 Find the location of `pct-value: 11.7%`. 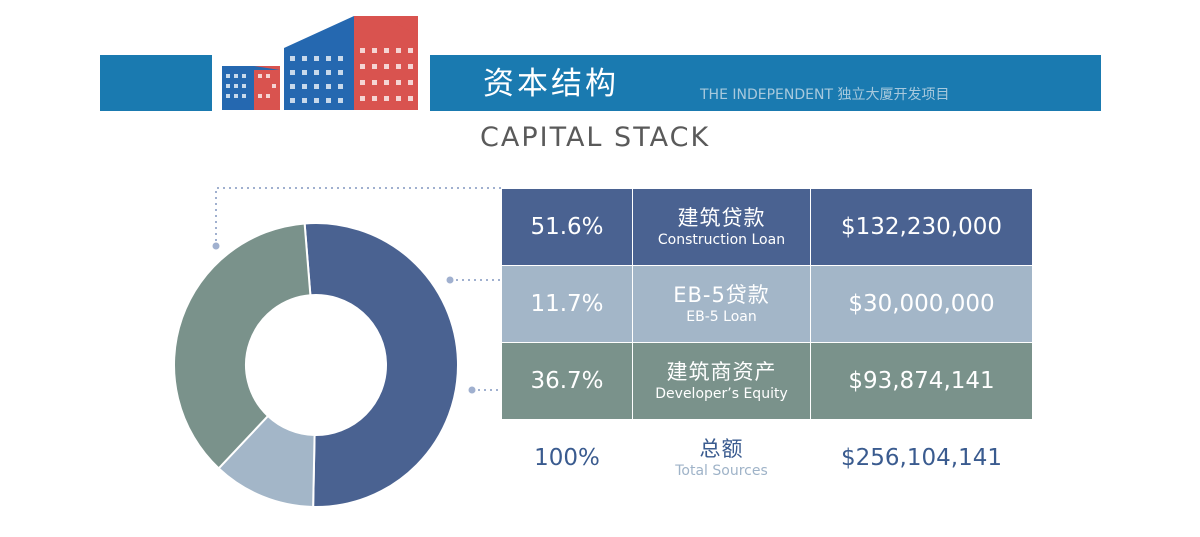

pct-value: 11.7% is located at coordinates (567, 304).